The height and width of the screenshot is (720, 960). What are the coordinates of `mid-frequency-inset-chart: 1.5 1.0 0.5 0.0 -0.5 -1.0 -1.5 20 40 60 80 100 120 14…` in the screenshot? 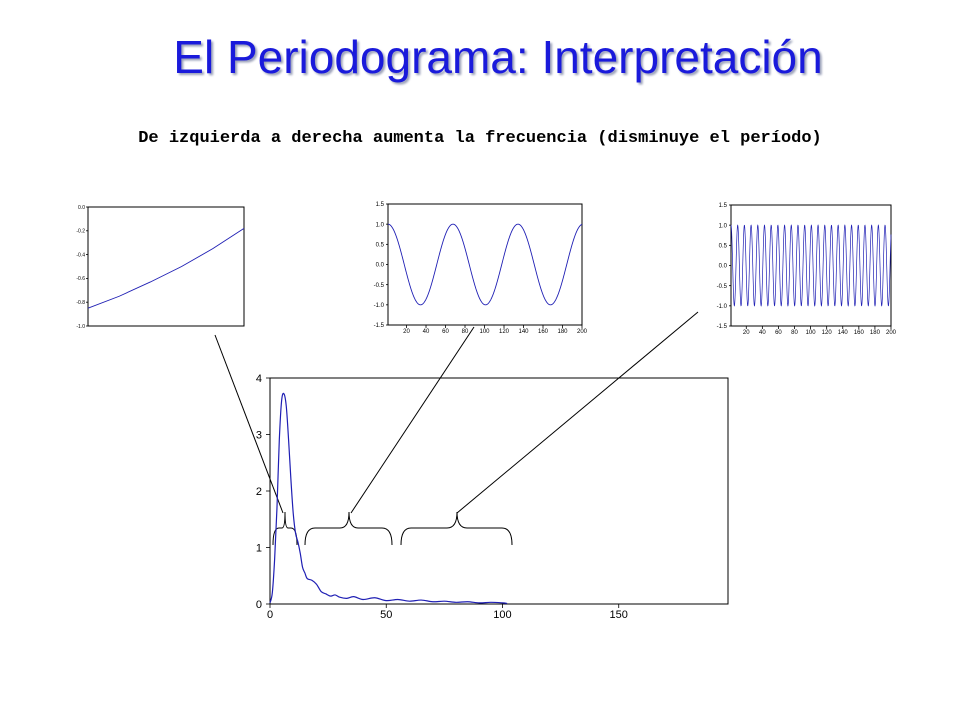 It's located at (481, 268).